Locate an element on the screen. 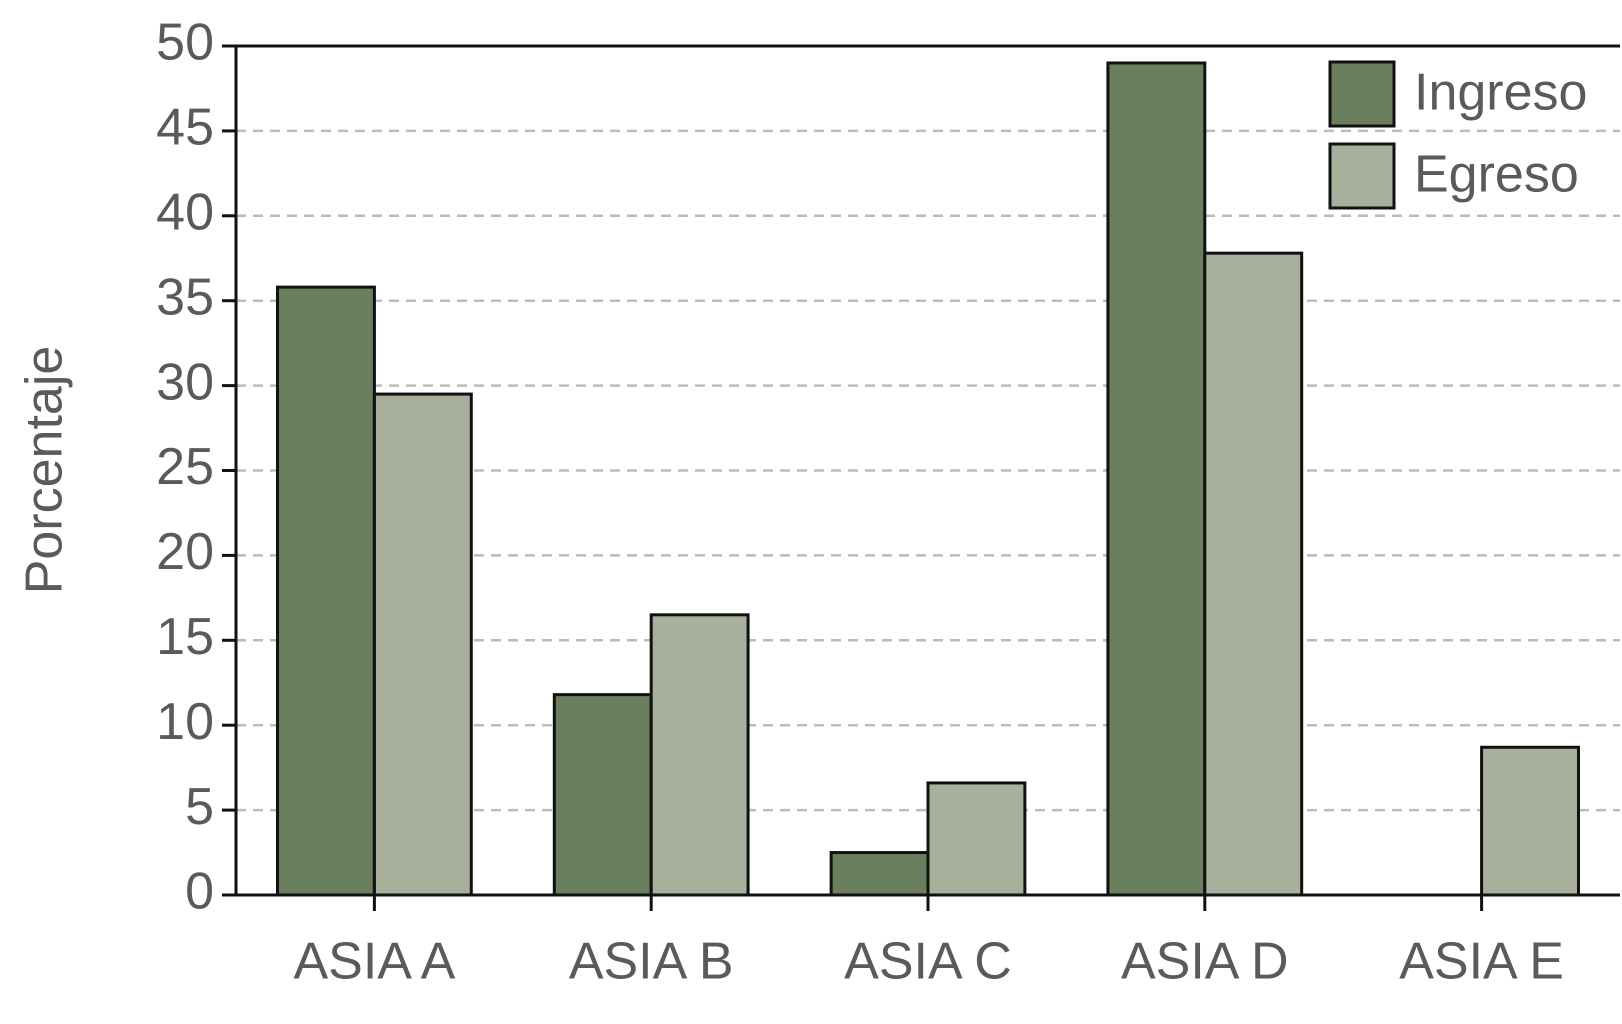 This screenshot has height=1024, width=1622. y-tick-label: 5 is located at coordinates (199, 807).